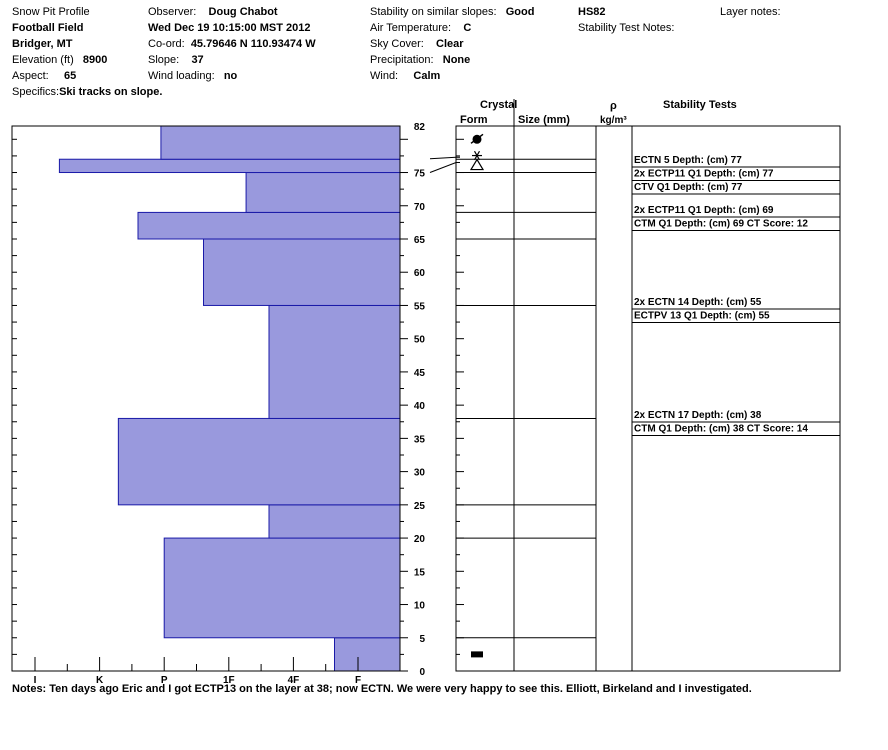 This screenshot has width=888, height=750. Describe the element at coordinates (417, 44) in the screenshot. I see `sky-cover: Sky Cover: Clear` at that location.